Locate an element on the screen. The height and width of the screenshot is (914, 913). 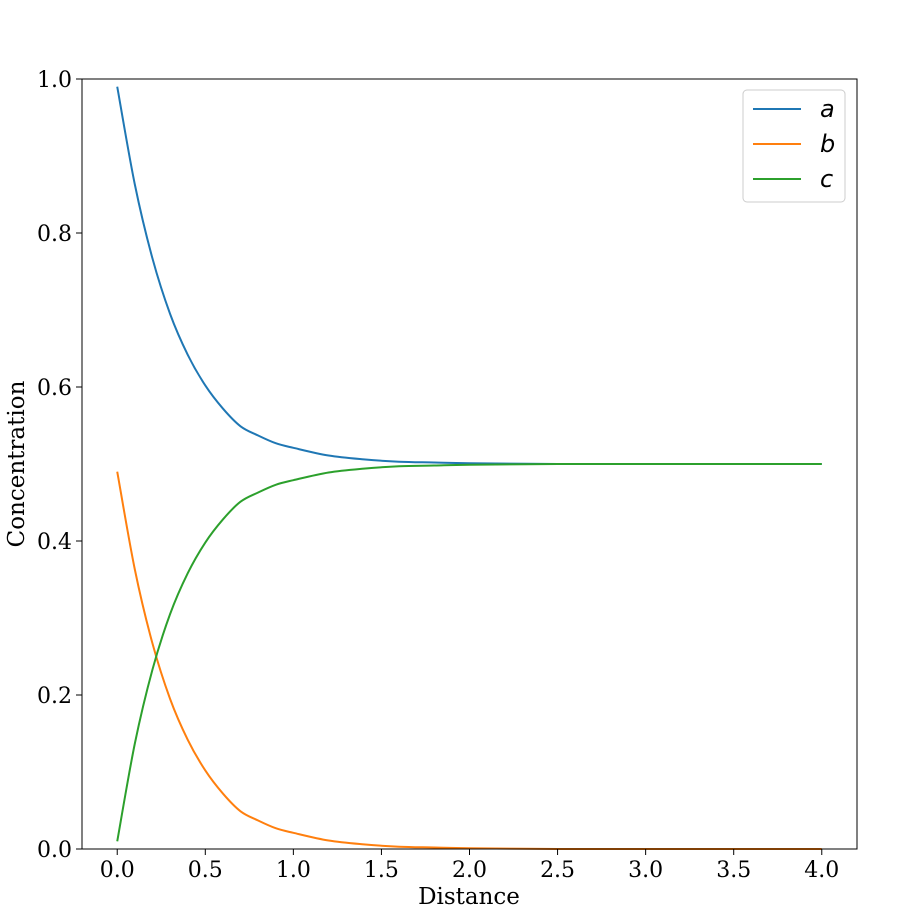
x-tick-label: 1.0 is located at coordinates (293, 870).